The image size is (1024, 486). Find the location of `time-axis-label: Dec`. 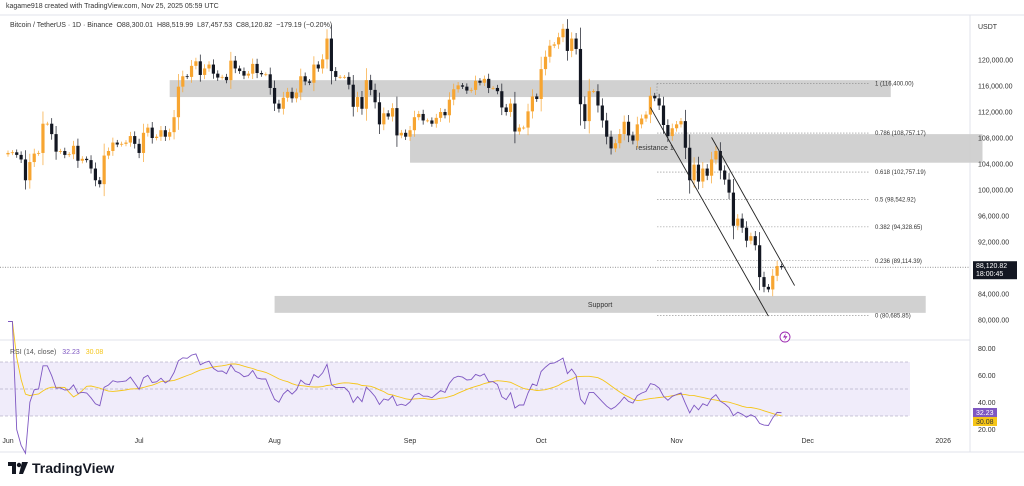

time-axis-label: Dec is located at coordinates (807, 441).